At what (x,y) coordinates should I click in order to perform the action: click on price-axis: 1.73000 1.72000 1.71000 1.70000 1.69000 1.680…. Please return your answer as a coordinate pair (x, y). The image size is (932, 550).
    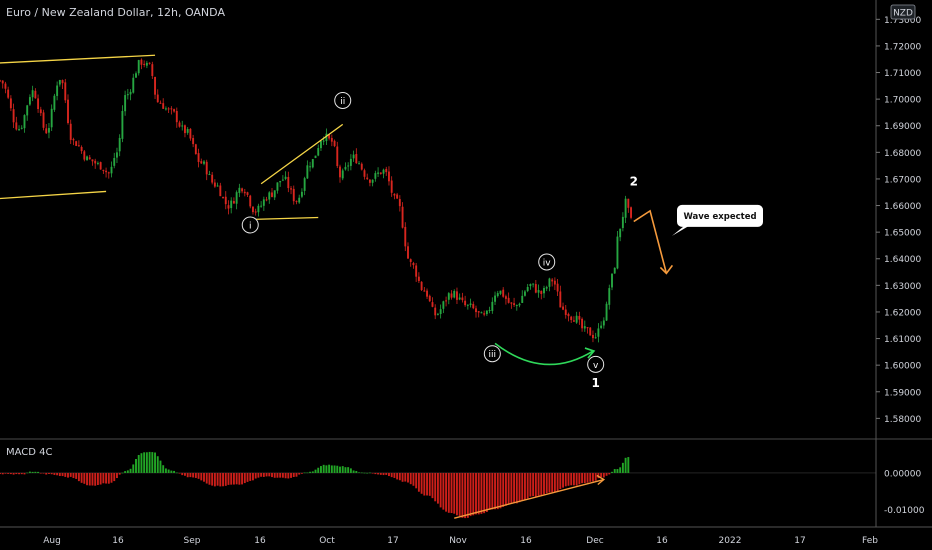
    Looking at the image, I should click on (898, 220).